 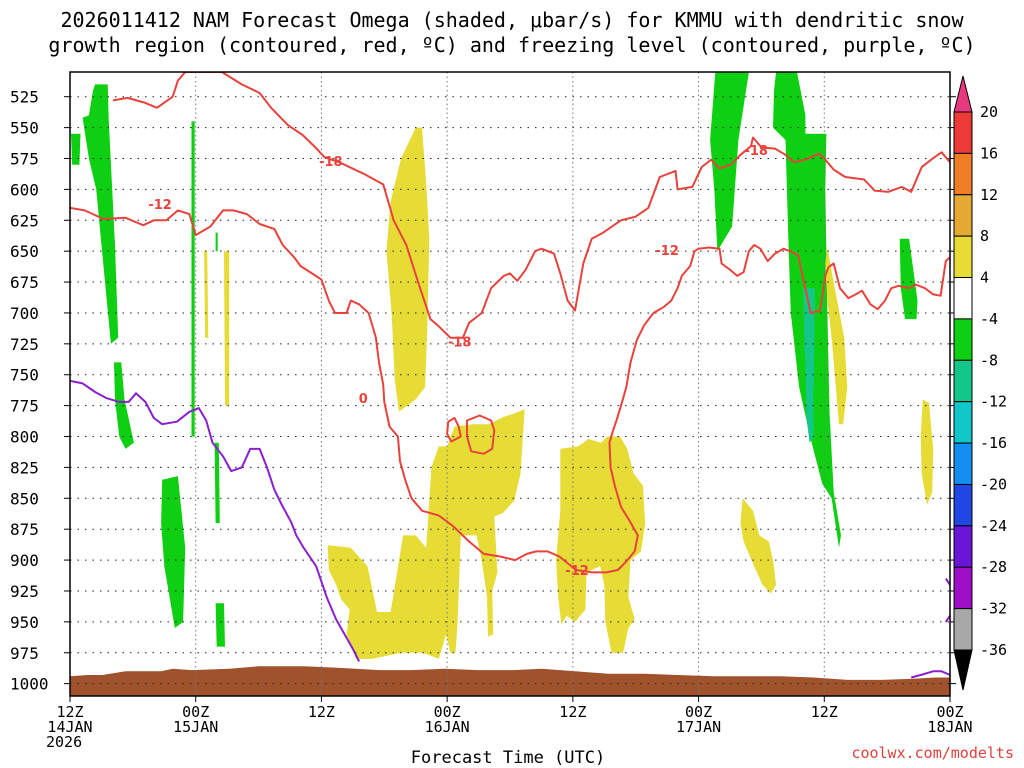 What do you see at coordinates (24, 220) in the screenshot?
I see `y-tick-label: 625` at bounding box center [24, 220].